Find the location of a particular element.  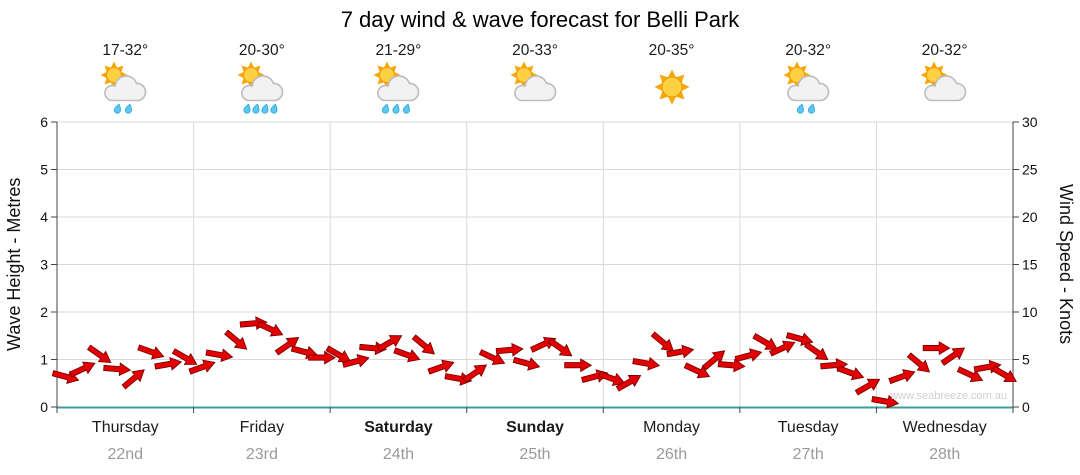

temp-range: 20-33° is located at coordinates (535, 50).